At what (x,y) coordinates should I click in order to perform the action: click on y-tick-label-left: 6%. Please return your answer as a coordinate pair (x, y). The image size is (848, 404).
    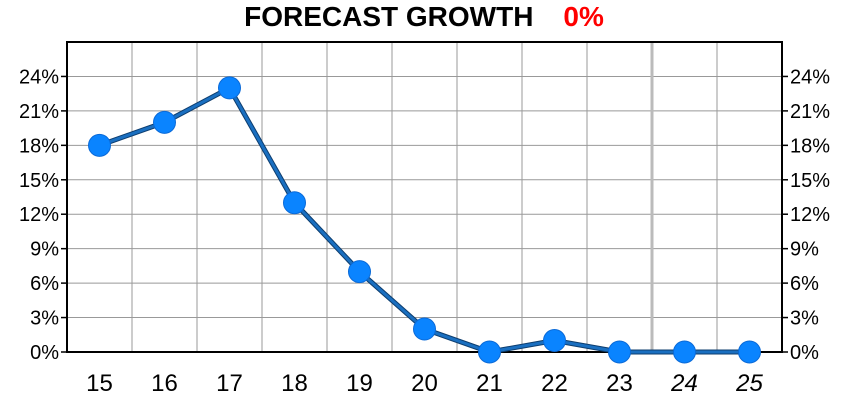
    Looking at the image, I should click on (44, 284).